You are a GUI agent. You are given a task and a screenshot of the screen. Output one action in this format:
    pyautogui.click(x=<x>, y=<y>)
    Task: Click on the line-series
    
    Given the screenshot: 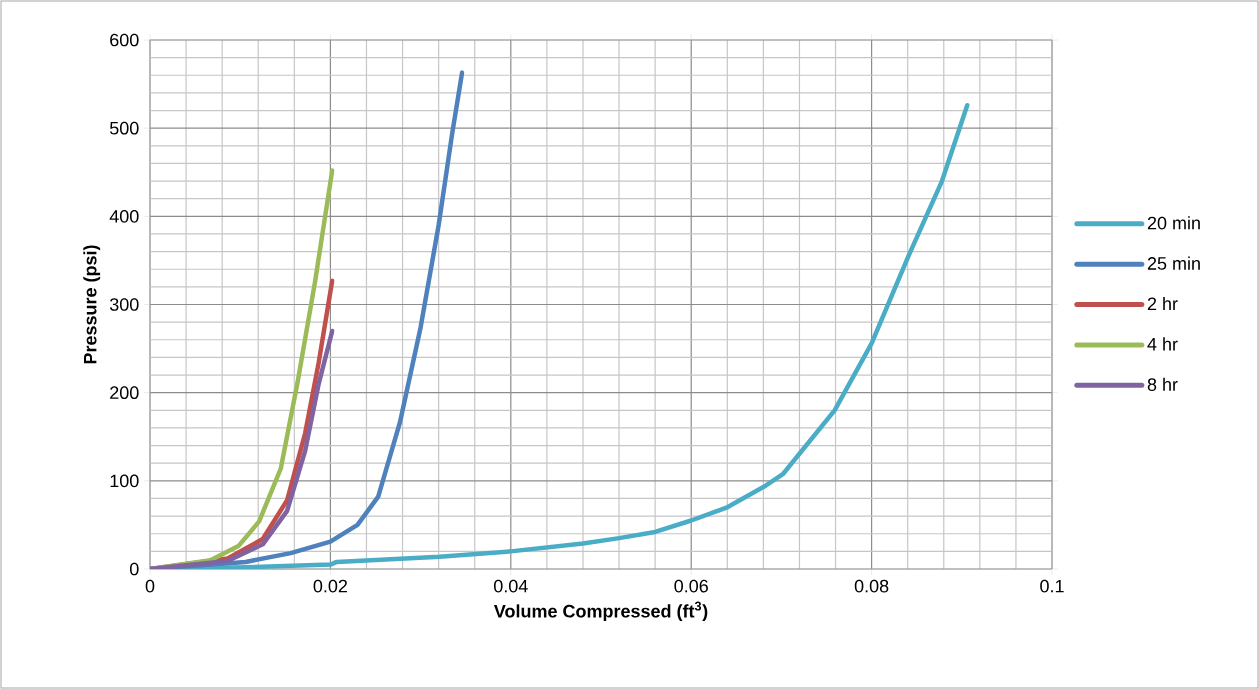 What is the action you would take?
    pyautogui.click(x=242, y=448)
    